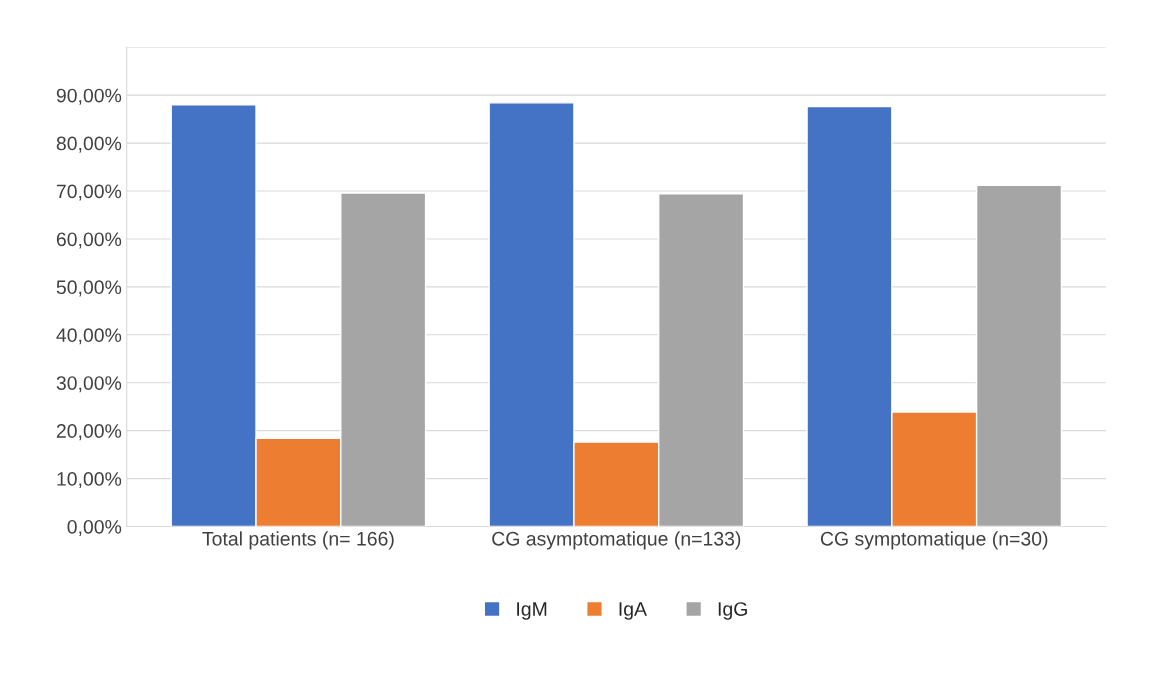  Describe the element at coordinates (532, 611) in the screenshot. I see `legend-label: IgM` at that location.